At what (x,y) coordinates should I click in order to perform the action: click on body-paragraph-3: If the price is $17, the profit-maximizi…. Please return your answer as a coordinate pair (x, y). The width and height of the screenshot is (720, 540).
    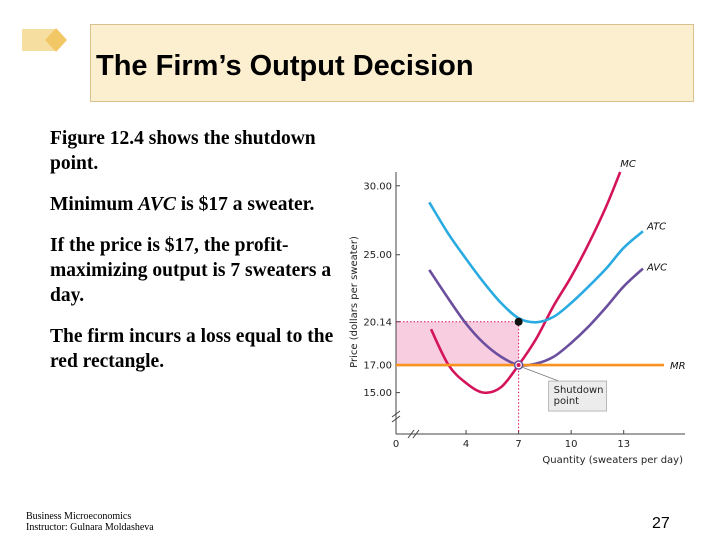
    Looking at the image, I should click on (200, 270).